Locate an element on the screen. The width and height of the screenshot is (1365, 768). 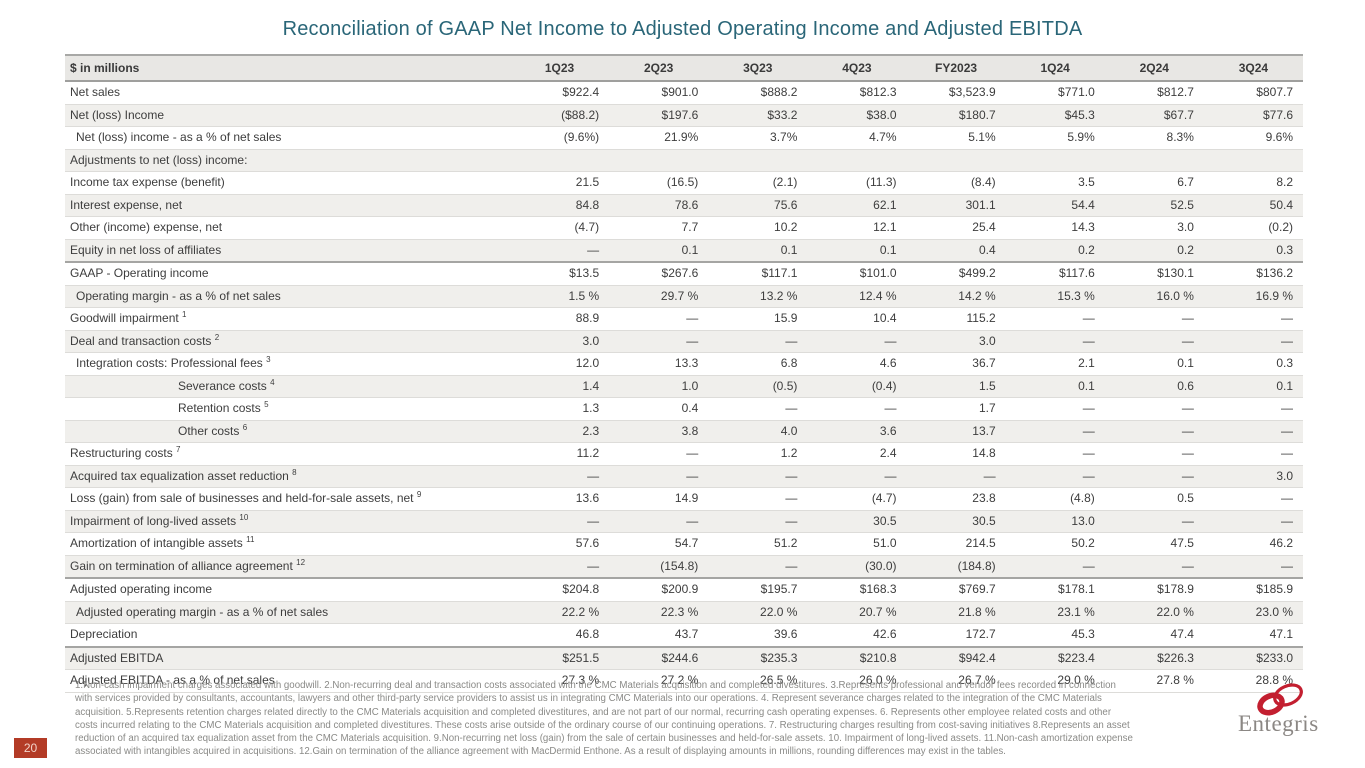
cell-value: 29.7 % is located at coordinates (659, 296).